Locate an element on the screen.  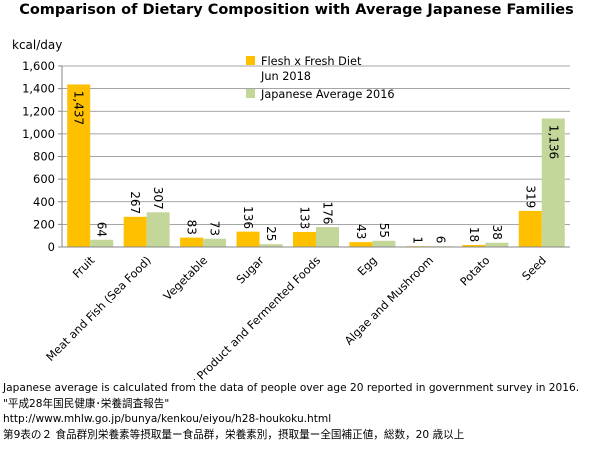
data-label: 1,437 is located at coordinates (79, 108).